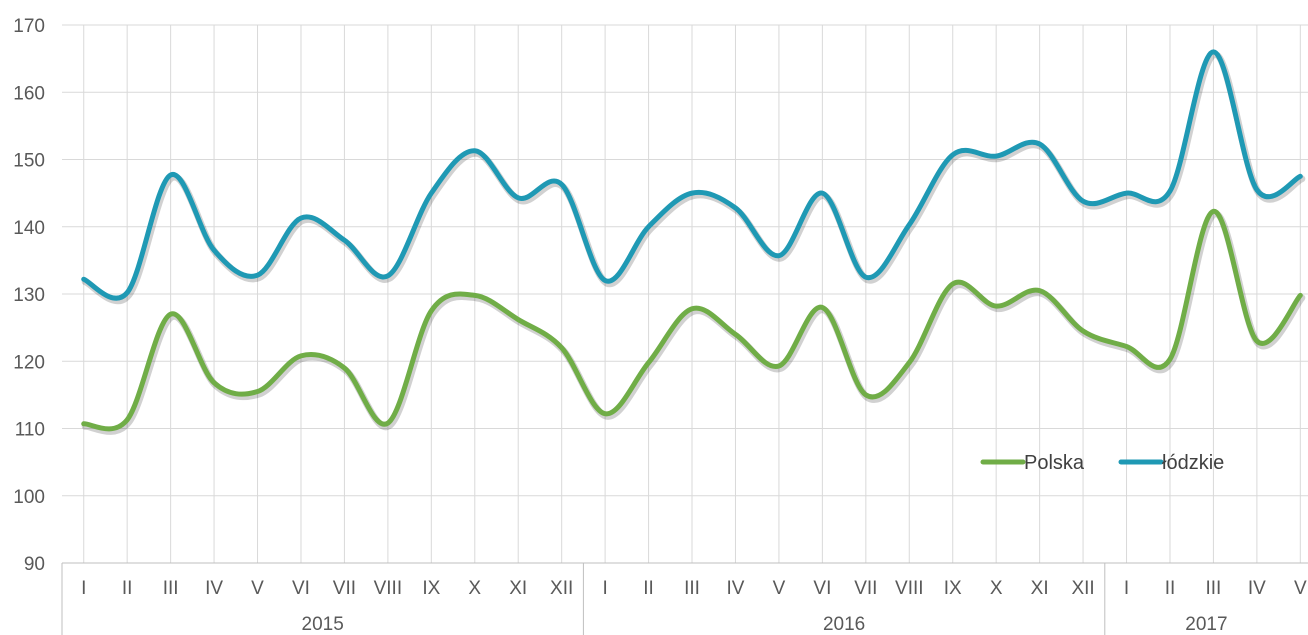 This screenshot has width=1308, height=635. What do you see at coordinates (34, 564) in the screenshot?
I see `y-tick-label: 90` at bounding box center [34, 564].